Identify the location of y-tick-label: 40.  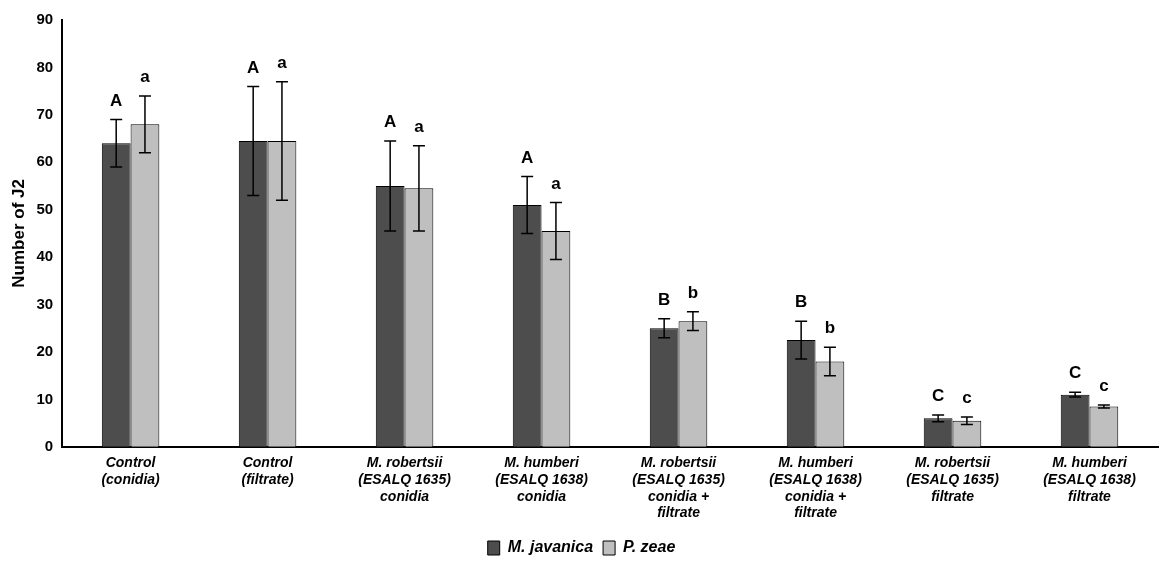
(45, 256).